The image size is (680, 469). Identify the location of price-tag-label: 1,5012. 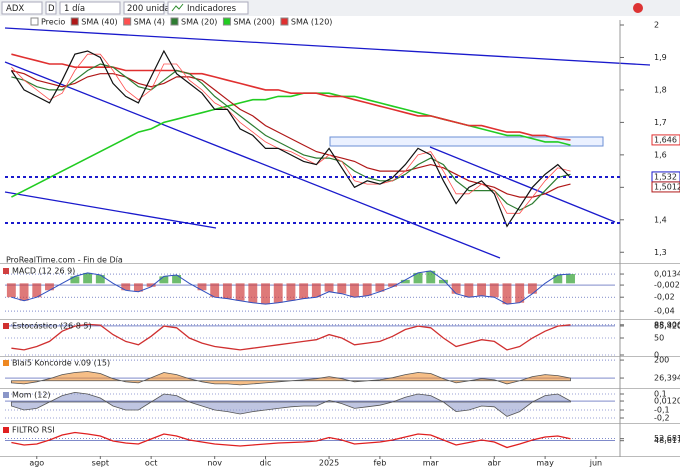
(667, 186).